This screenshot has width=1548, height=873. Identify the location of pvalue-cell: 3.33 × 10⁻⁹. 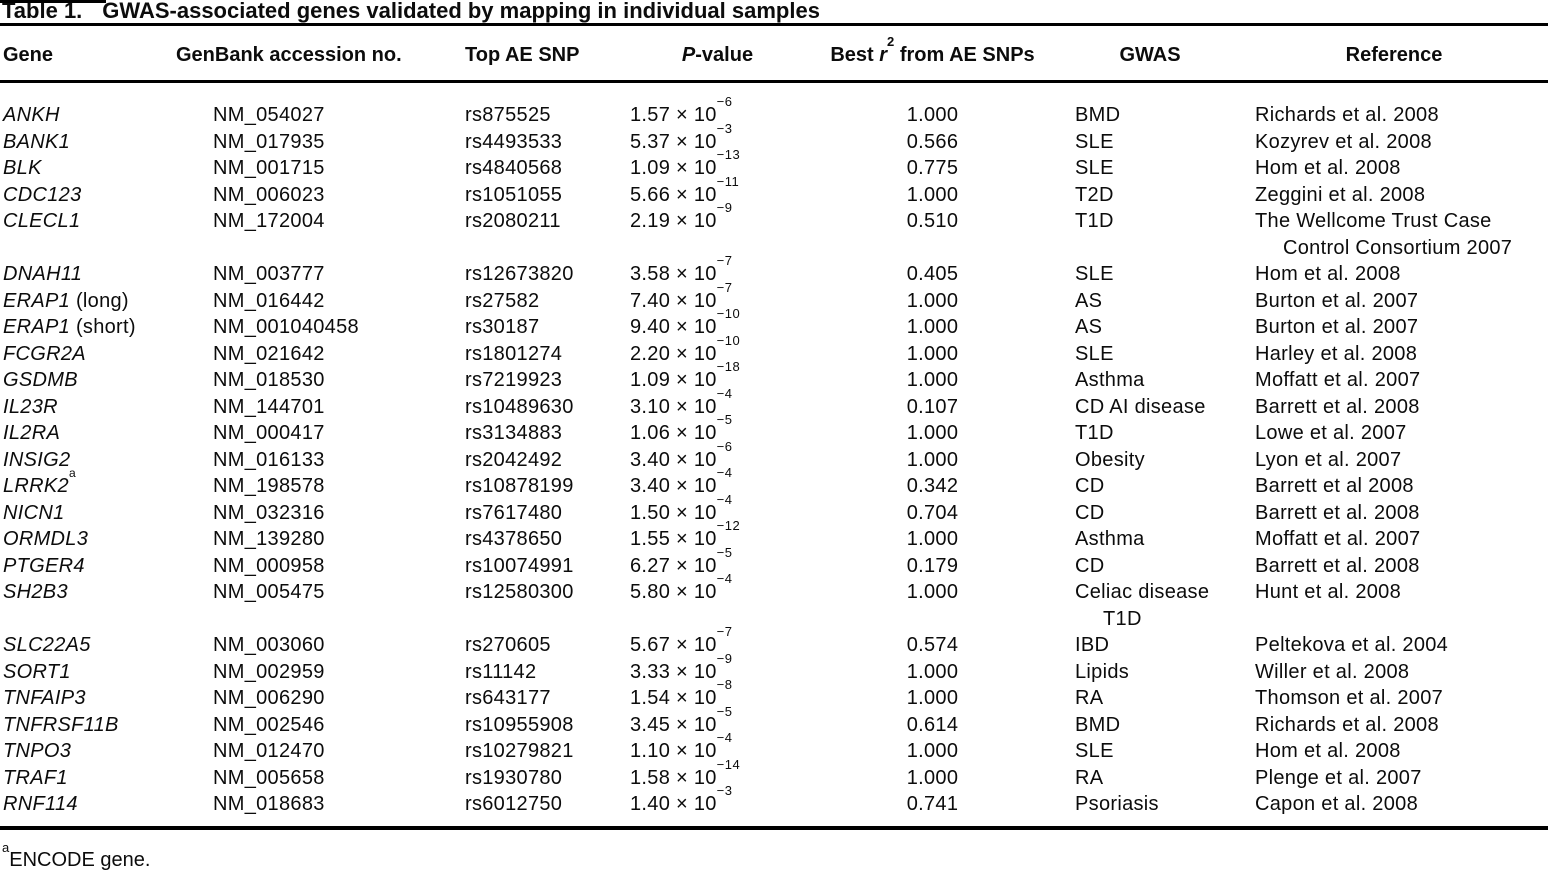
(681, 666).